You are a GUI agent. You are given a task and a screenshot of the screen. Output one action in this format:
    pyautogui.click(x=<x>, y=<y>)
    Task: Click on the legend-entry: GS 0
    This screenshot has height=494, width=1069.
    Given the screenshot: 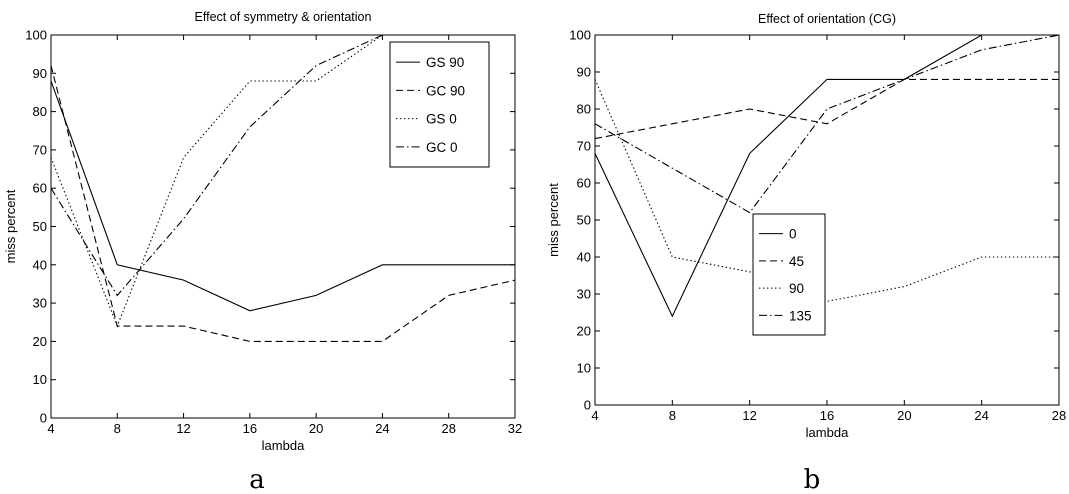 What is the action you would take?
    pyautogui.click(x=441, y=119)
    